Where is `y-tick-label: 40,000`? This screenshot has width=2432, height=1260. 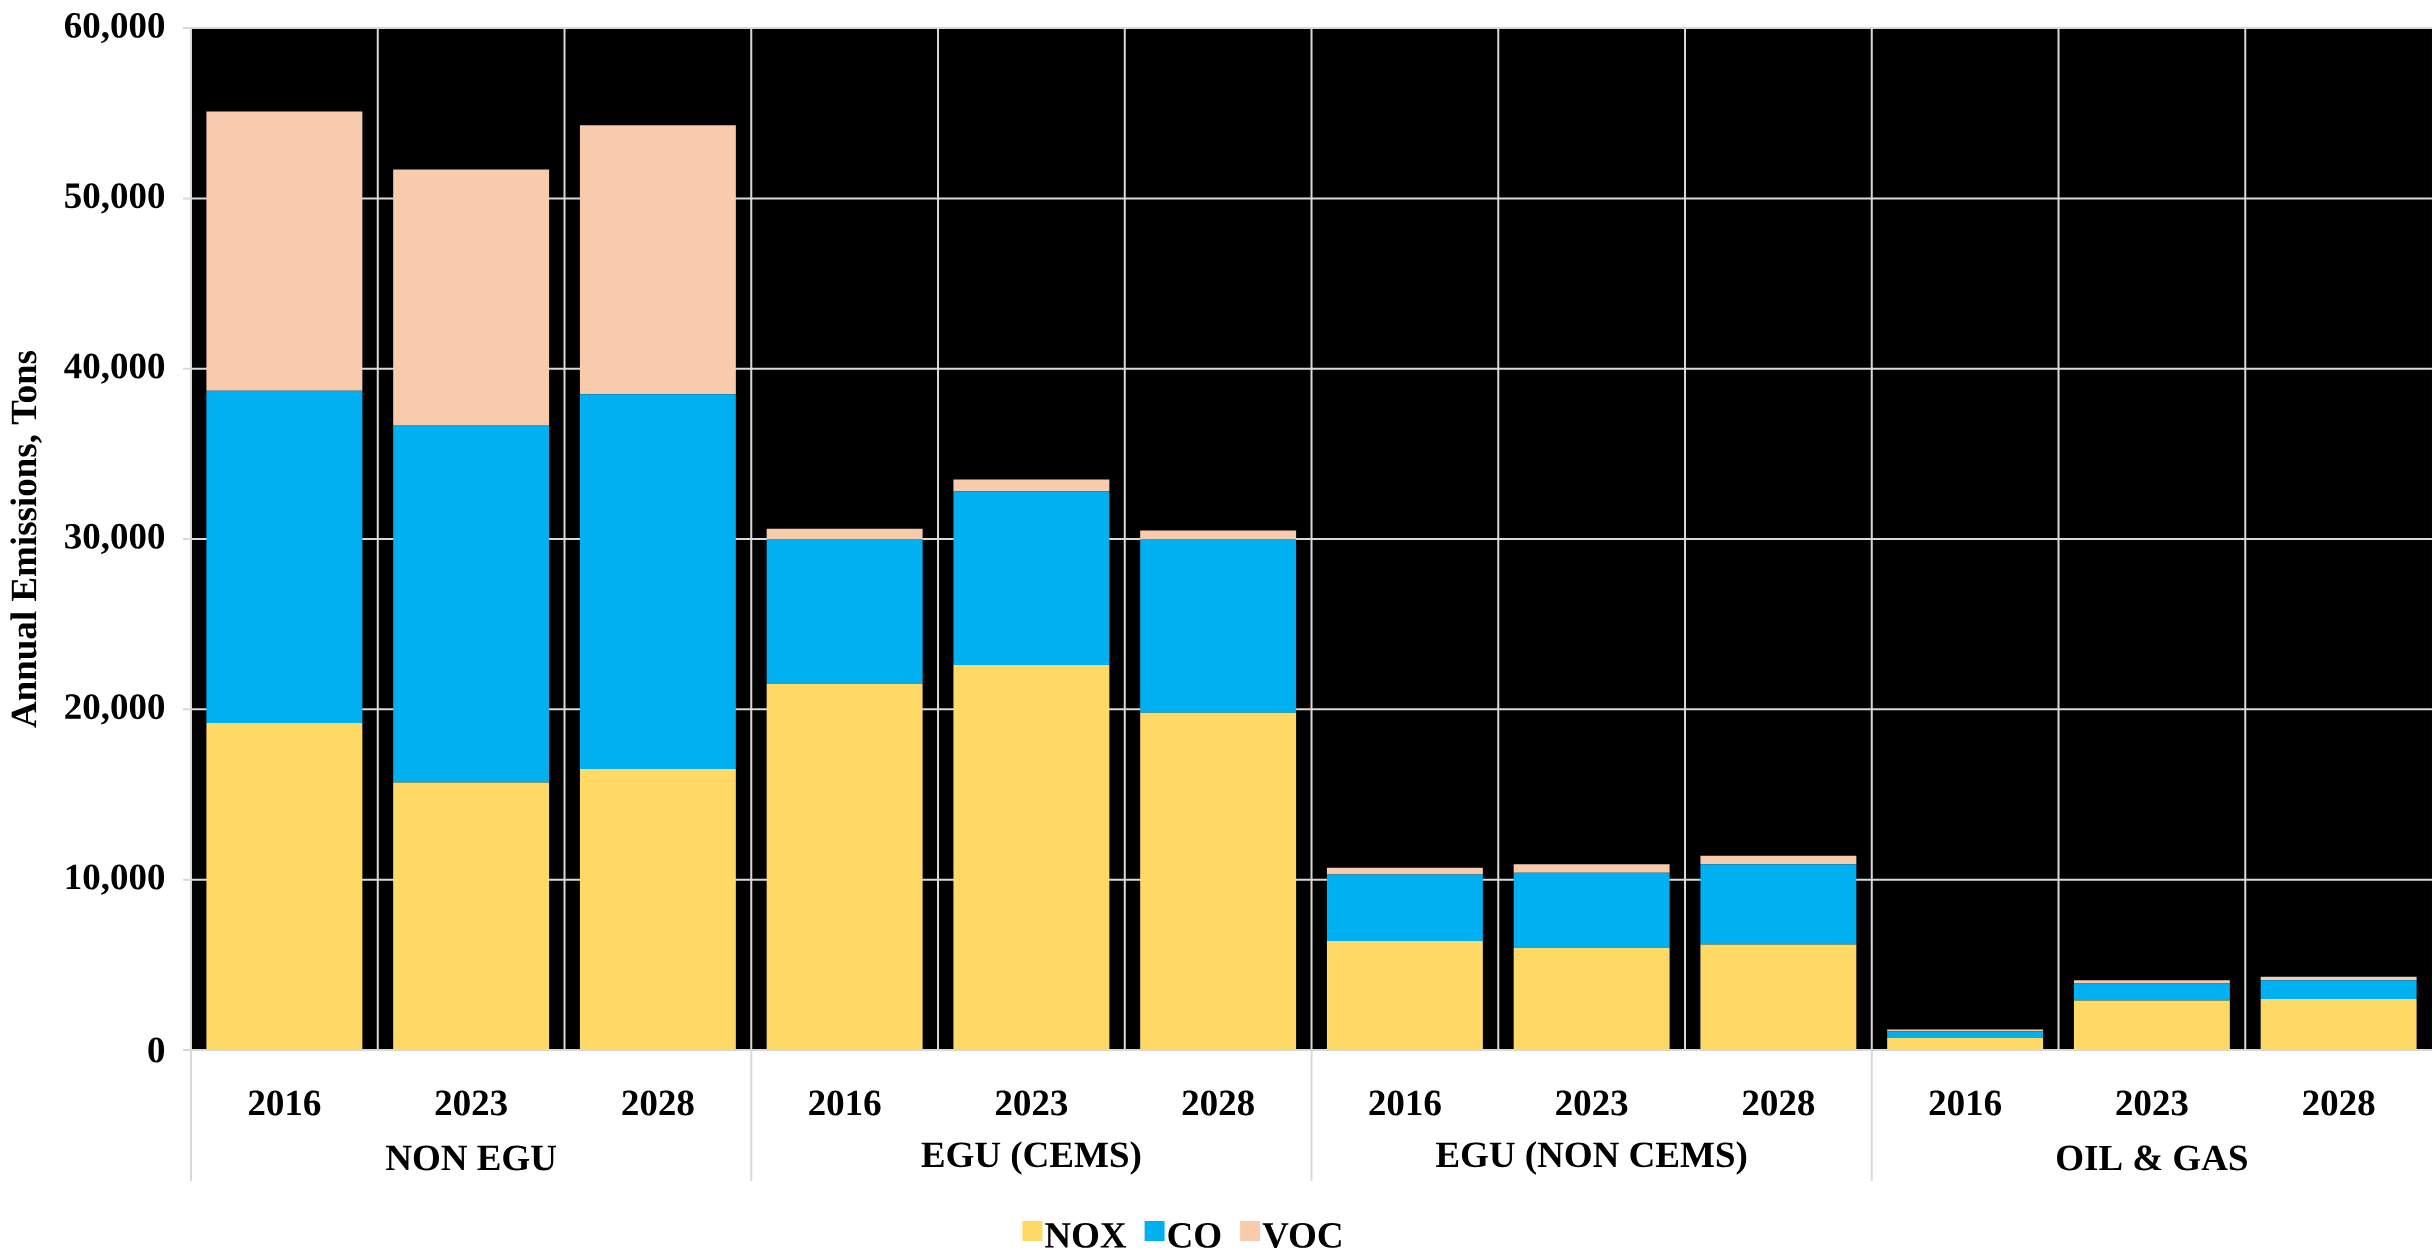
y-tick-label: 40,000 is located at coordinates (114, 368).